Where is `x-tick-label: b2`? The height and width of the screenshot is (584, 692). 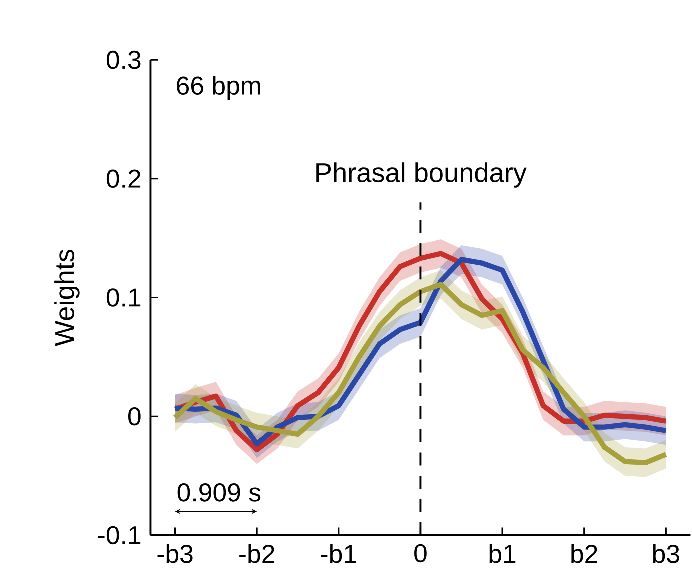 x-tick-label: b2 is located at coordinates (585, 554).